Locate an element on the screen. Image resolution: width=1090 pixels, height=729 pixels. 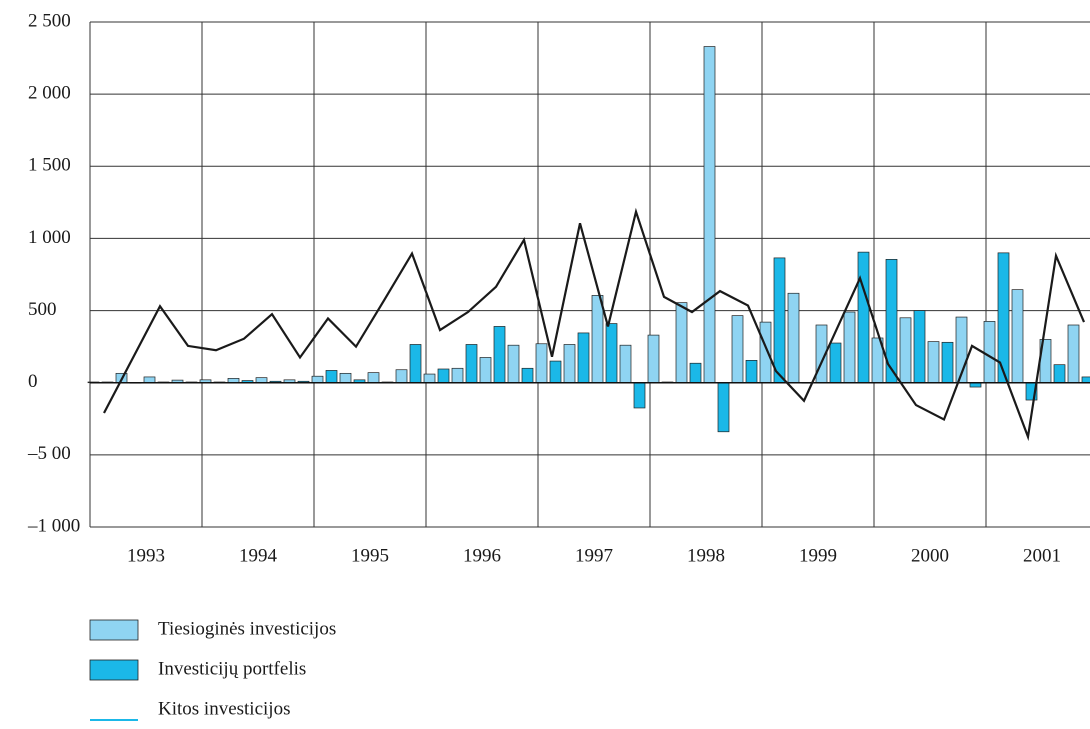
x-tick-label: 2001 is located at coordinates (1042, 555).